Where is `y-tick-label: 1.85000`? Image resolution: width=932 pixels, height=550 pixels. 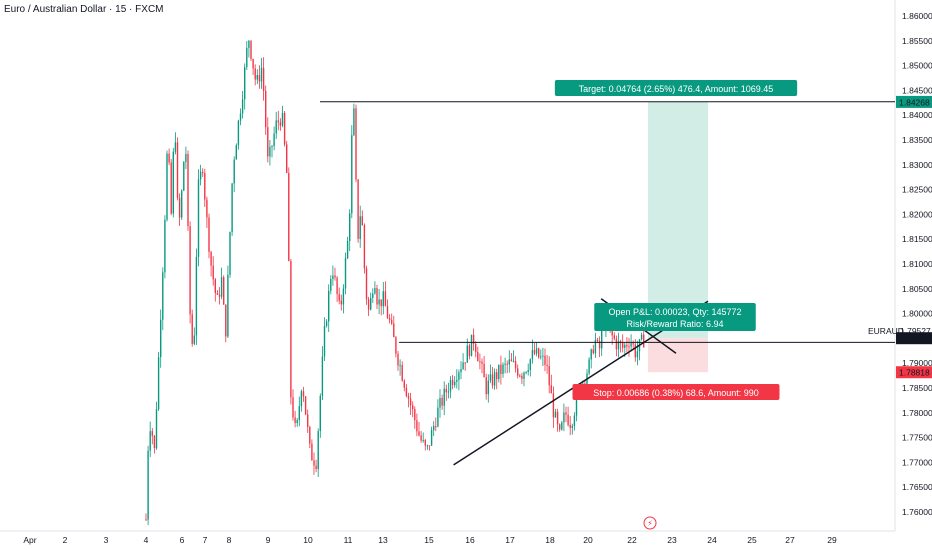
y-tick-label: 1.85000 is located at coordinates (917, 66).